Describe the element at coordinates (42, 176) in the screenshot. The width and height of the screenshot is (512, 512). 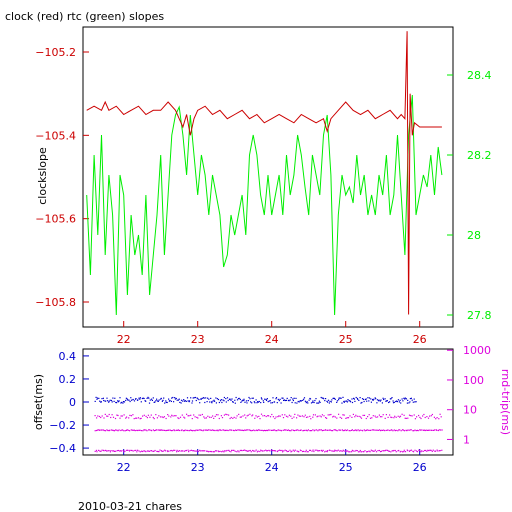
I see `top-y-label: clockslope` at that location.